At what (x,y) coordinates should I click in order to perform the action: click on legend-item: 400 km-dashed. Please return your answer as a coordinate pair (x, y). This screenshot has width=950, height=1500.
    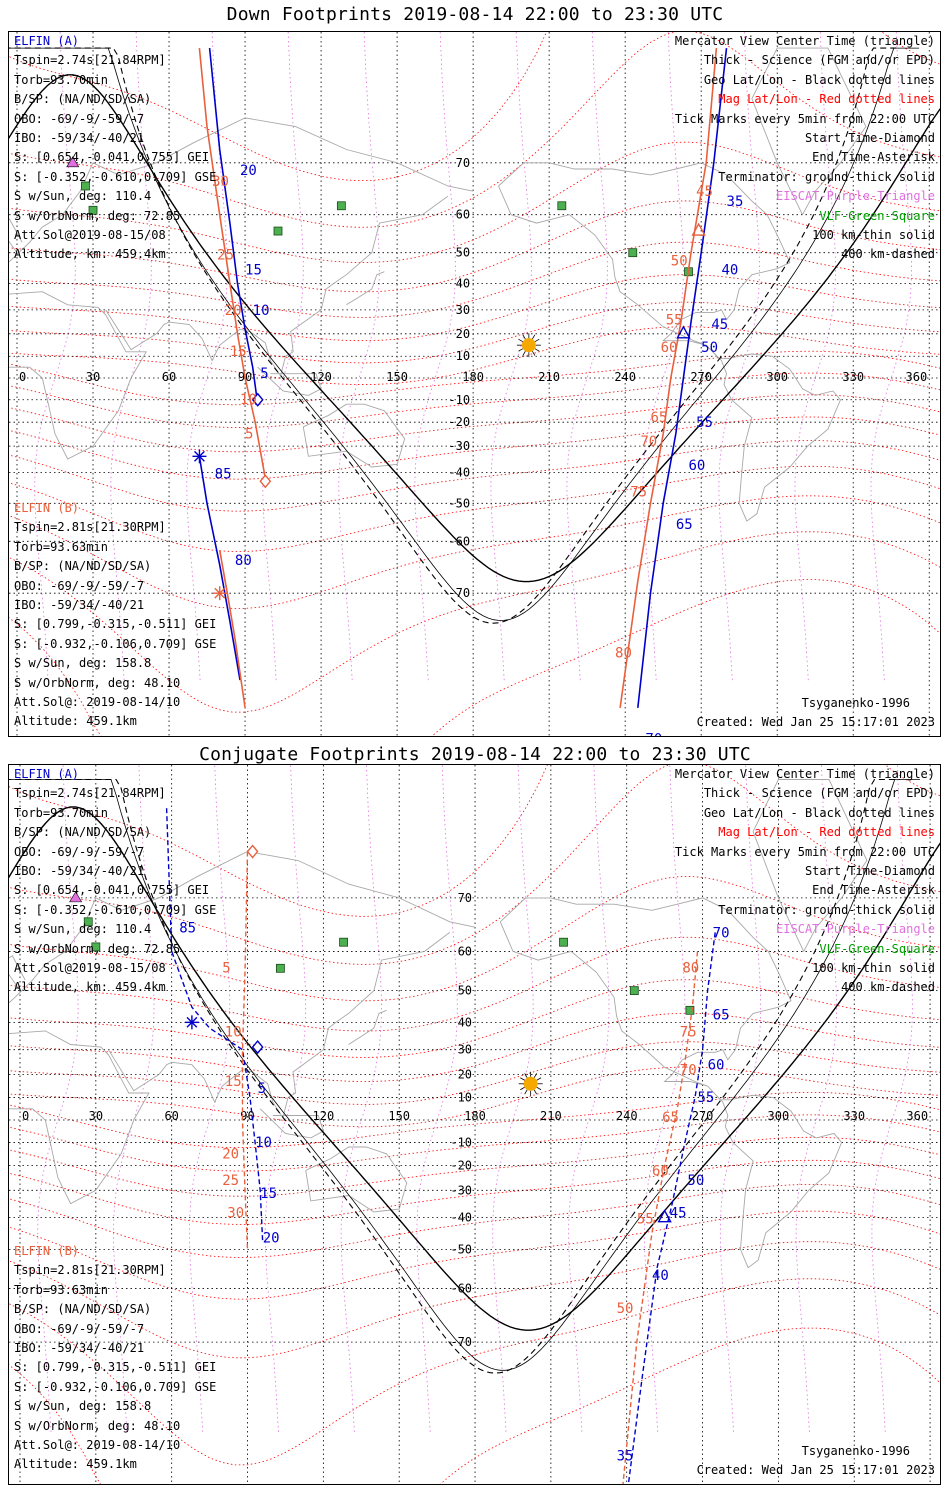
    Looking at the image, I should click on (888, 987).